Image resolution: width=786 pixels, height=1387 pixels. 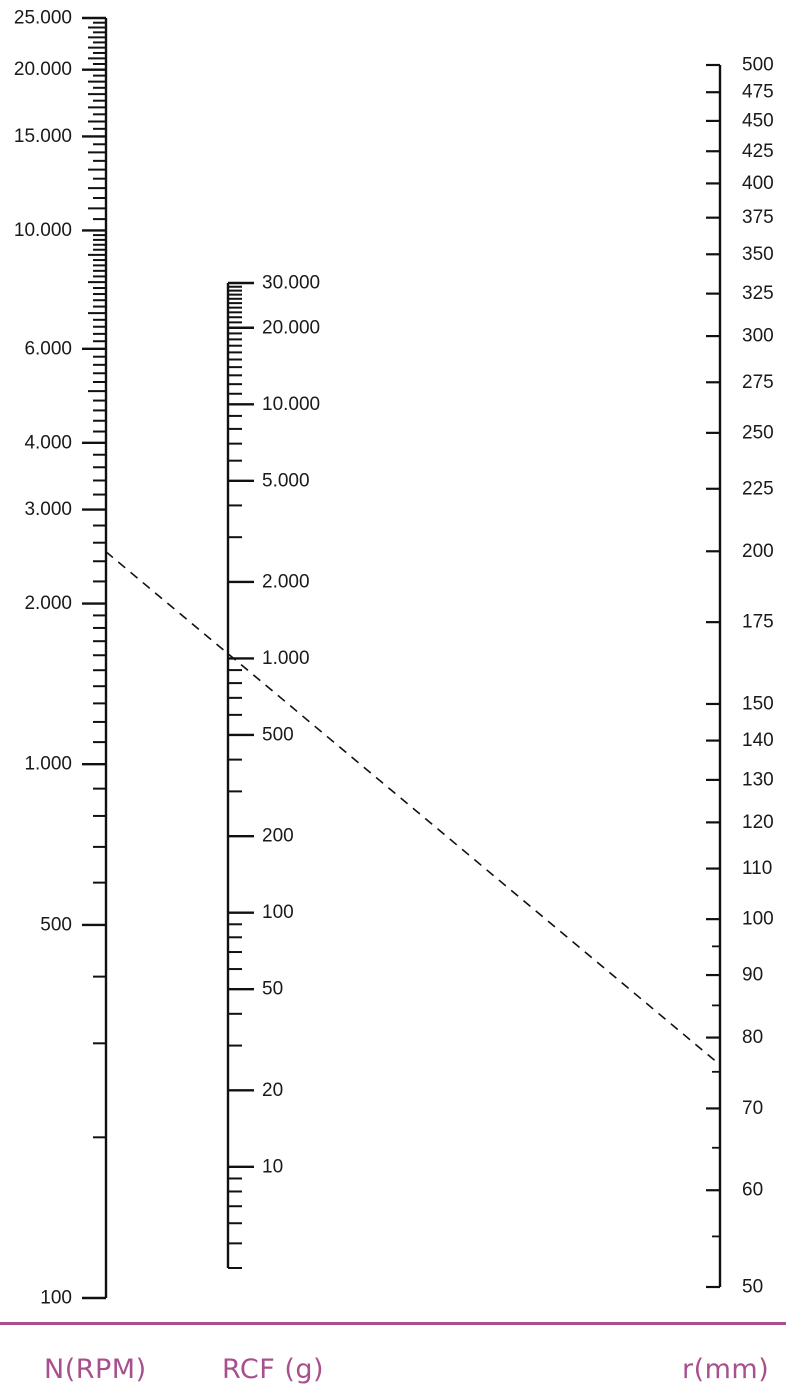 What do you see at coordinates (48, 442) in the screenshot?
I see `rpm-tick-label: 4.000` at bounding box center [48, 442].